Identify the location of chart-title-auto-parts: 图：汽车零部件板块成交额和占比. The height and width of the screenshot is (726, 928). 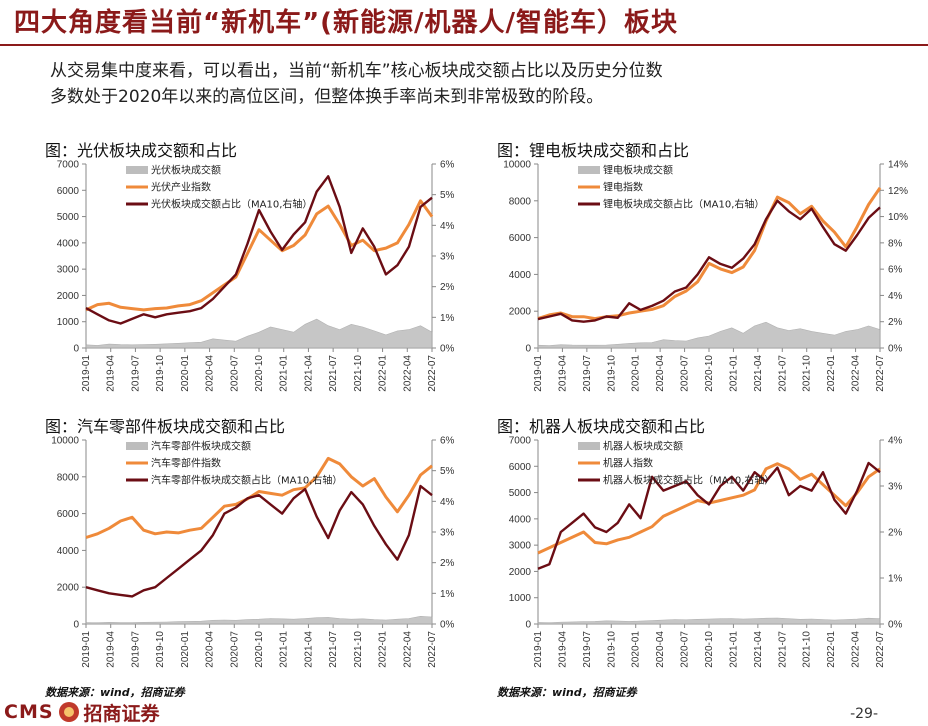
(165, 426).